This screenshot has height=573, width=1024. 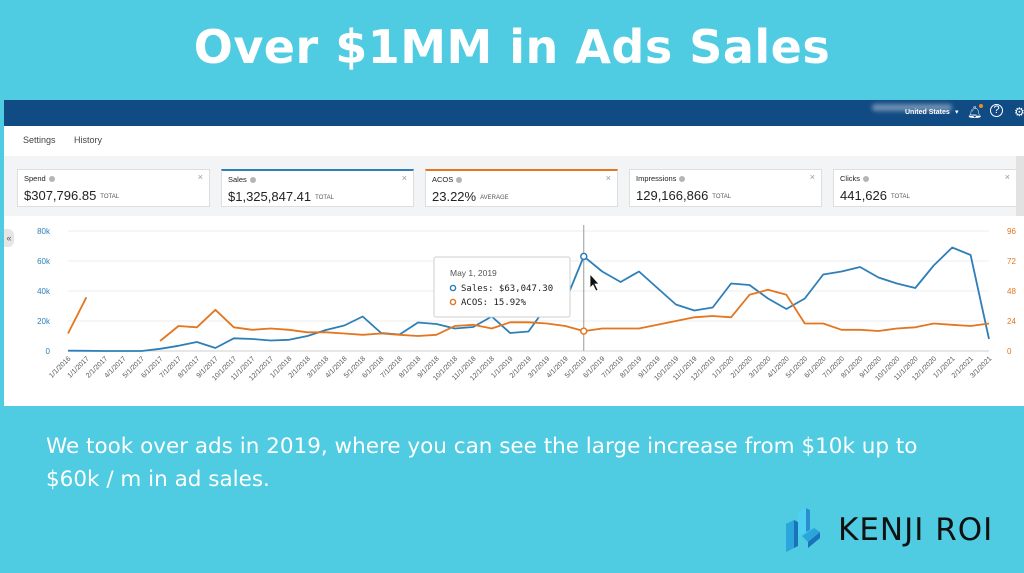 What do you see at coordinates (1020, 186) in the screenshot?
I see `cards-scrollbar` at bounding box center [1020, 186].